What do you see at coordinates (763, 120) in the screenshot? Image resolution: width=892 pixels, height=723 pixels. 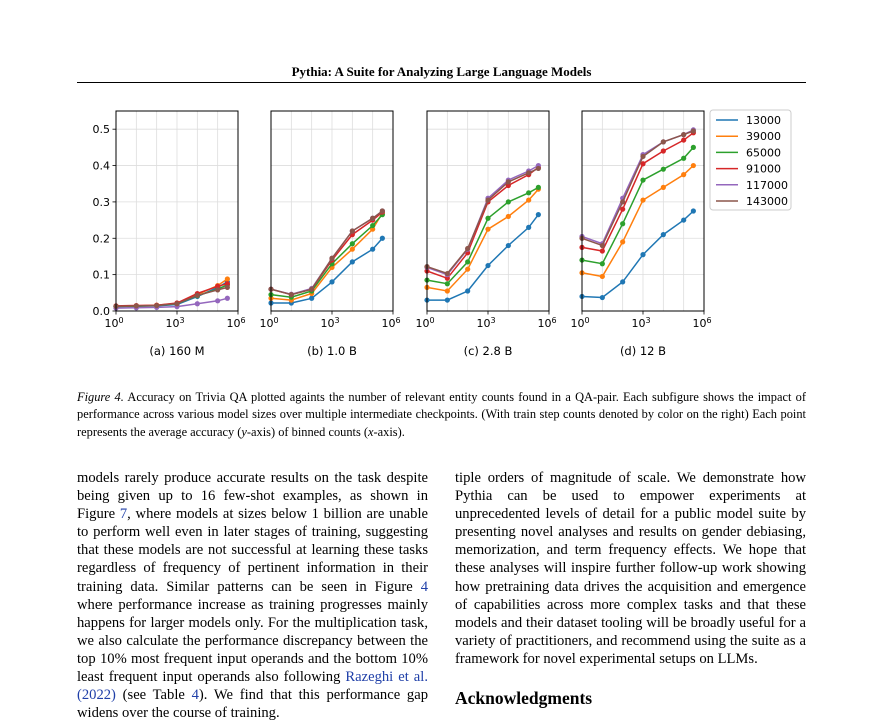 I see `legend-entry: 13000` at bounding box center [763, 120].